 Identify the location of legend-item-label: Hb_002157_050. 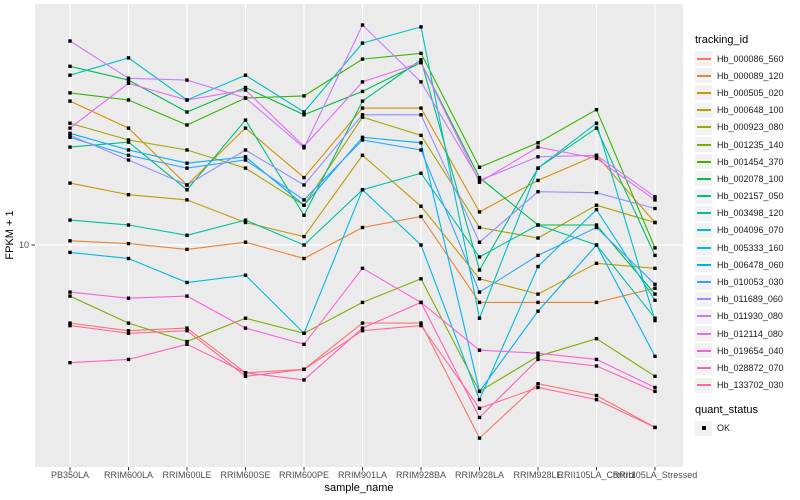
(750, 196).